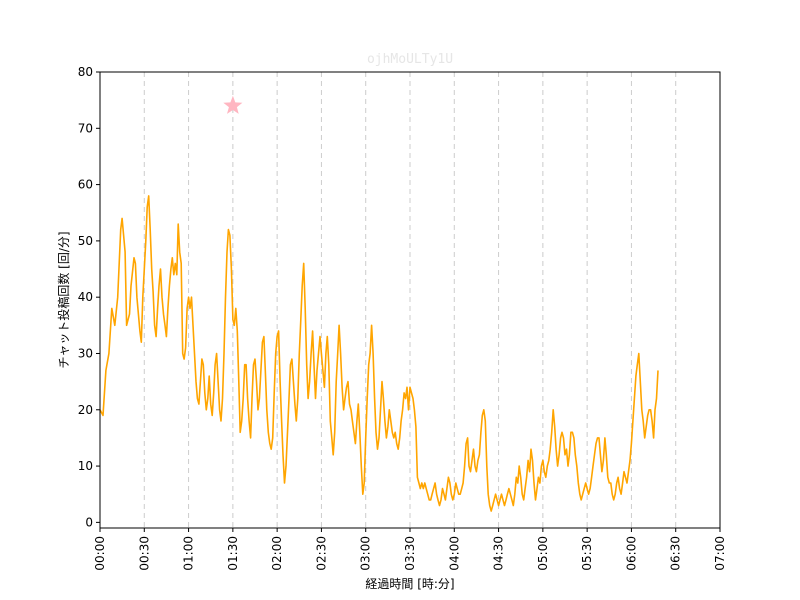 This screenshot has width=800, height=600. What do you see at coordinates (543, 553) in the screenshot?
I see `x-tick-label: 05:00` at bounding box center [543, 553].